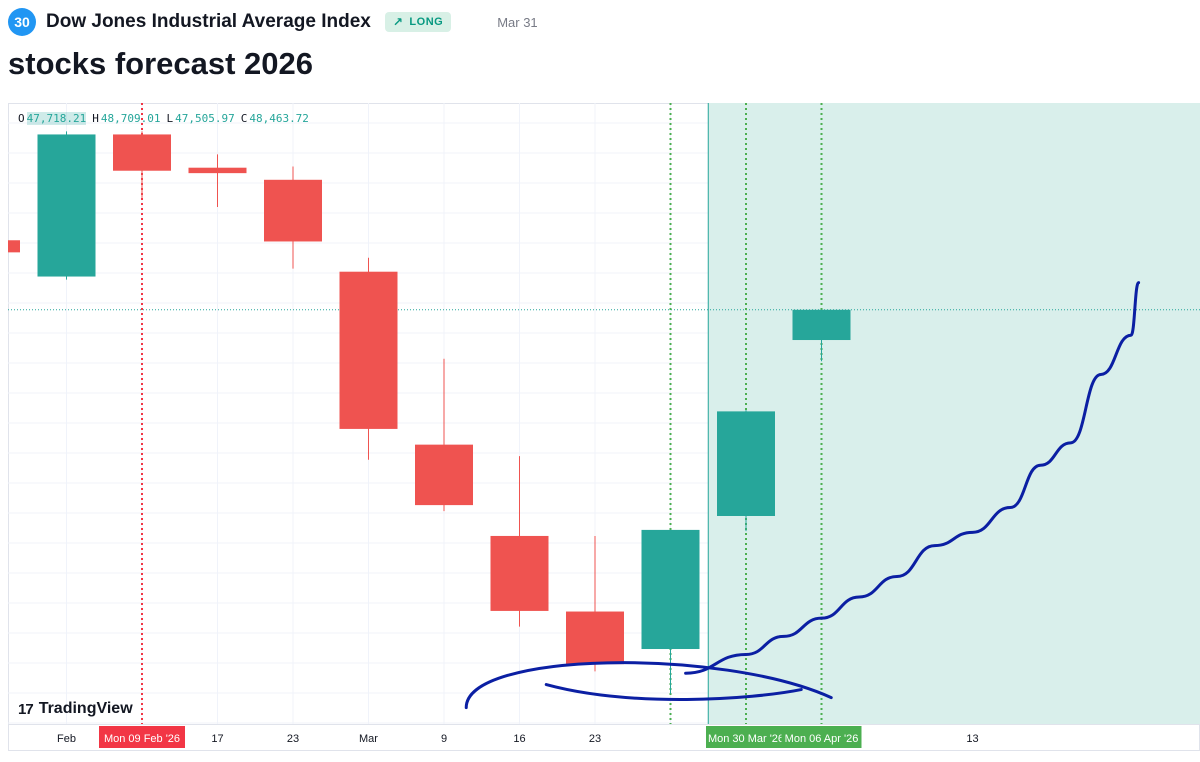 The width and height of the screenshot is (1200, 762). I want to click on arrow-up-right-icon: ↗, so click(398, 22).